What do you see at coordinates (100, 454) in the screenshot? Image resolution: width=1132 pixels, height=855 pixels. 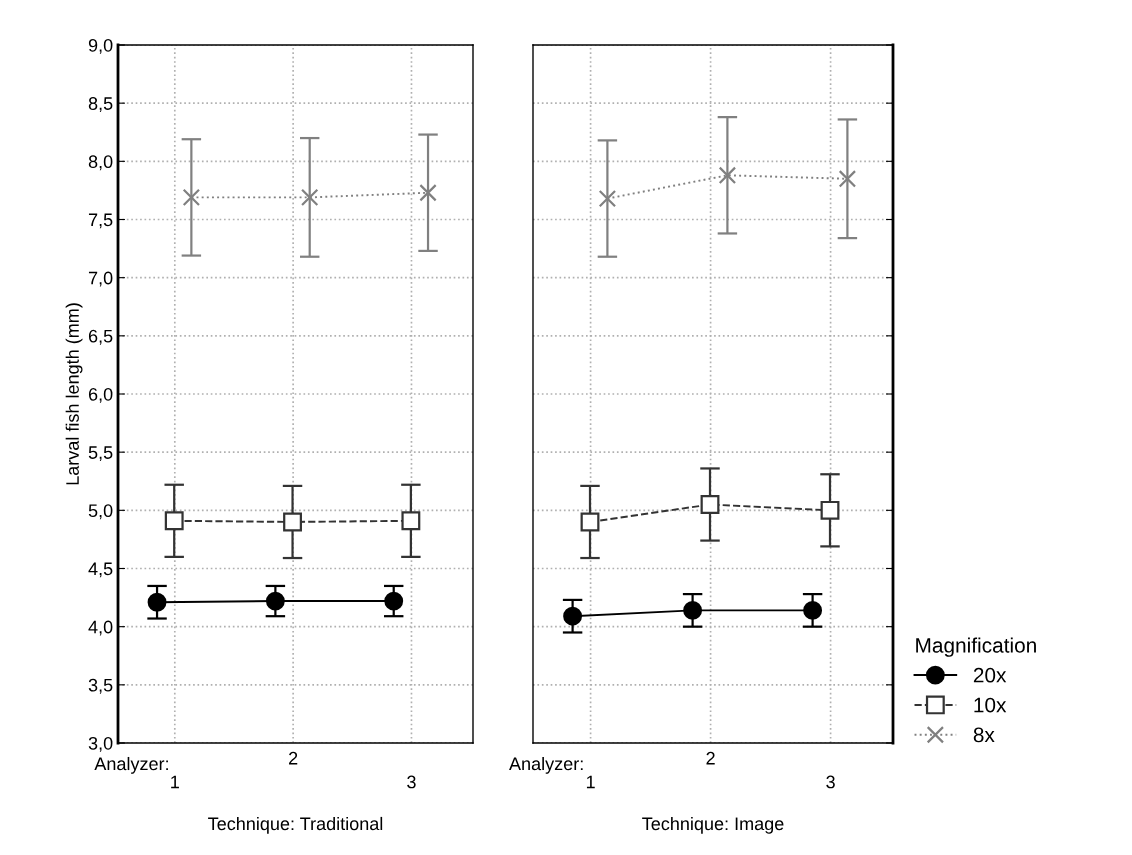 I see `y-tick-label: 5,5` at bounding box center [100, 454].